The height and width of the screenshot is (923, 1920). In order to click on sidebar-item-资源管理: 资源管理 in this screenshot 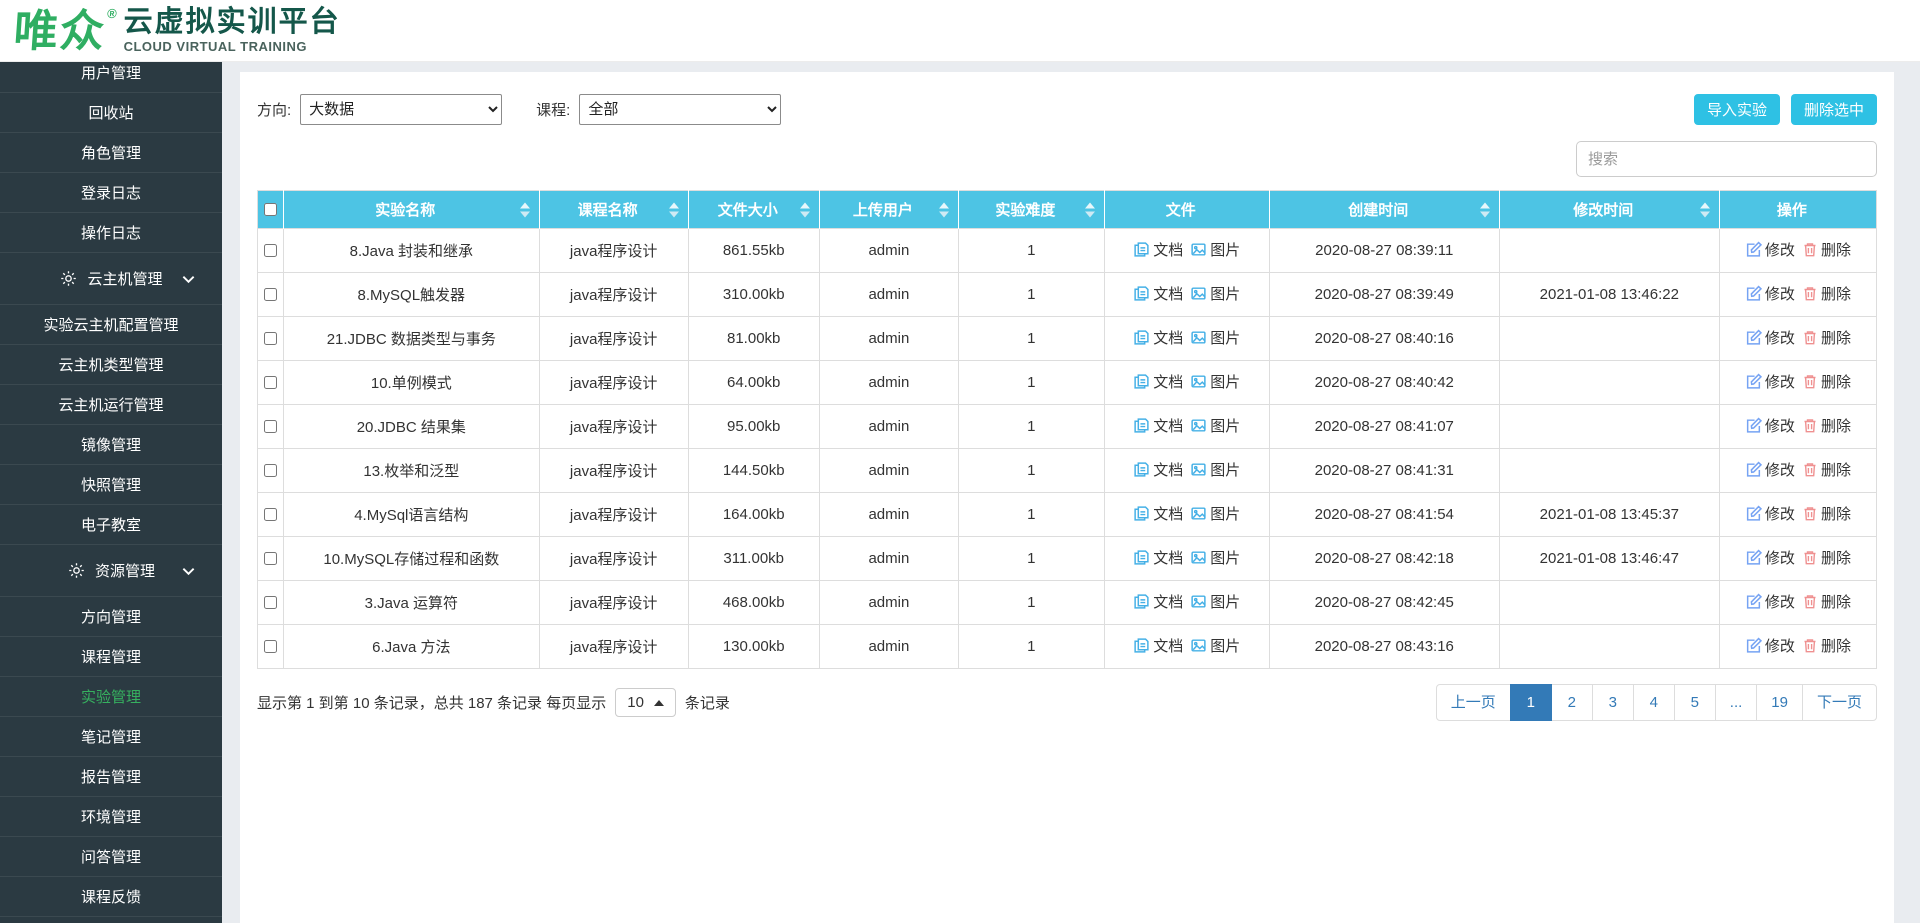, I will do `click(111, 571)`.